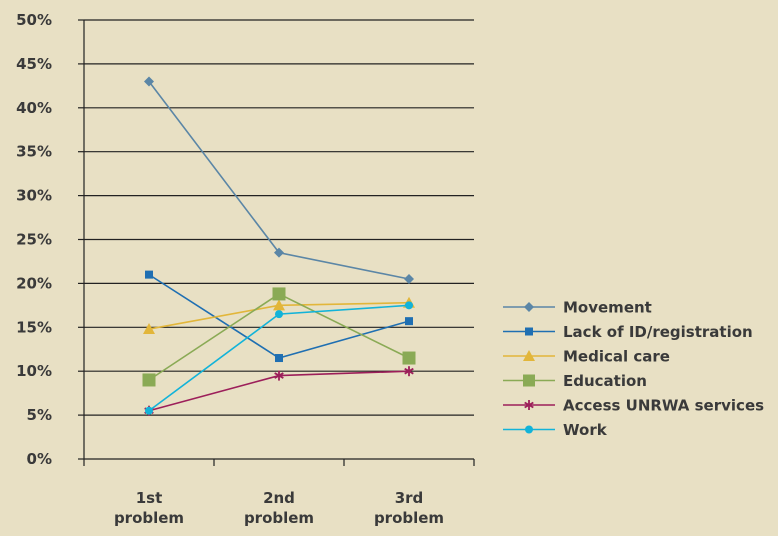 The width and height of the screenshot is (778, 536). I want to click on y-tick-label: 50%, so click(34, 20).